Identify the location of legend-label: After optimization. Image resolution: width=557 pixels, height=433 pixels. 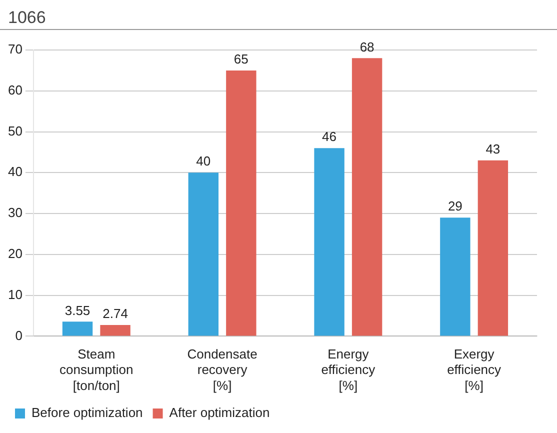
(219, 412).